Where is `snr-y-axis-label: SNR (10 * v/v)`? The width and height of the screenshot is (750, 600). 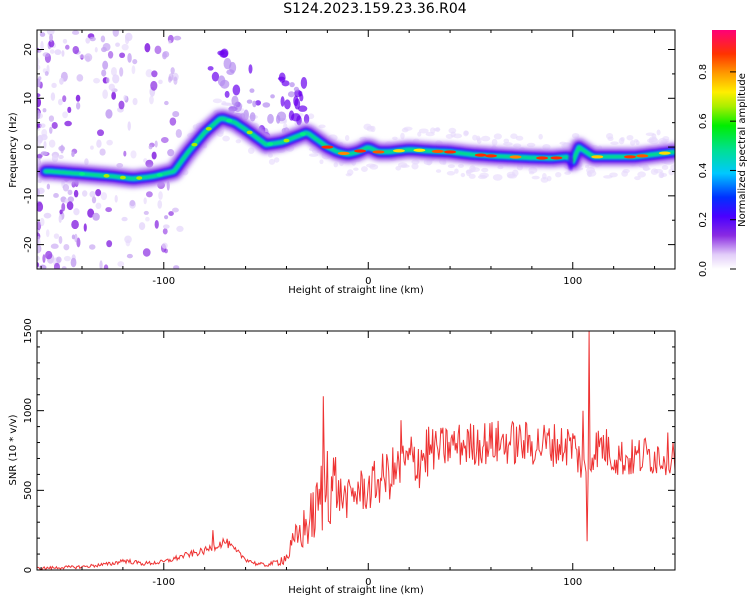 snr-y-axis-label: SNR (10 * v/v) is located at coordinates (13, 449).